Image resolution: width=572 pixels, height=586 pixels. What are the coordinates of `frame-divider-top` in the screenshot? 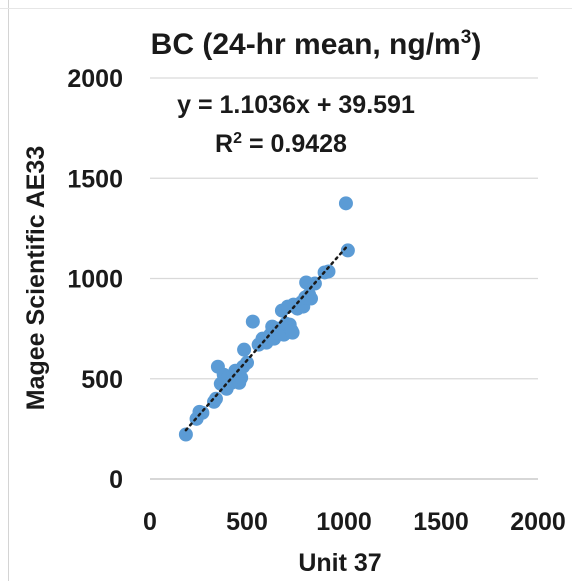 It's located at (286, 8).